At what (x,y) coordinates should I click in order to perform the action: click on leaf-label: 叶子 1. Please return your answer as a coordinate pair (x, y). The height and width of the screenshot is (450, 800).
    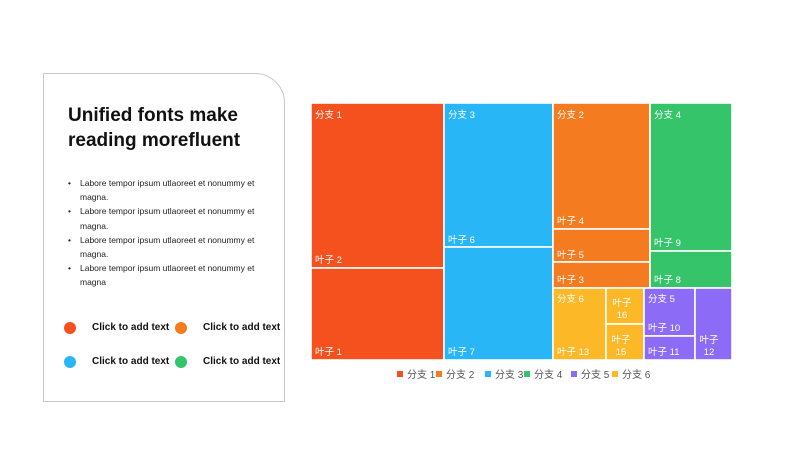
    Looking at the image, I should click on (328, 352).